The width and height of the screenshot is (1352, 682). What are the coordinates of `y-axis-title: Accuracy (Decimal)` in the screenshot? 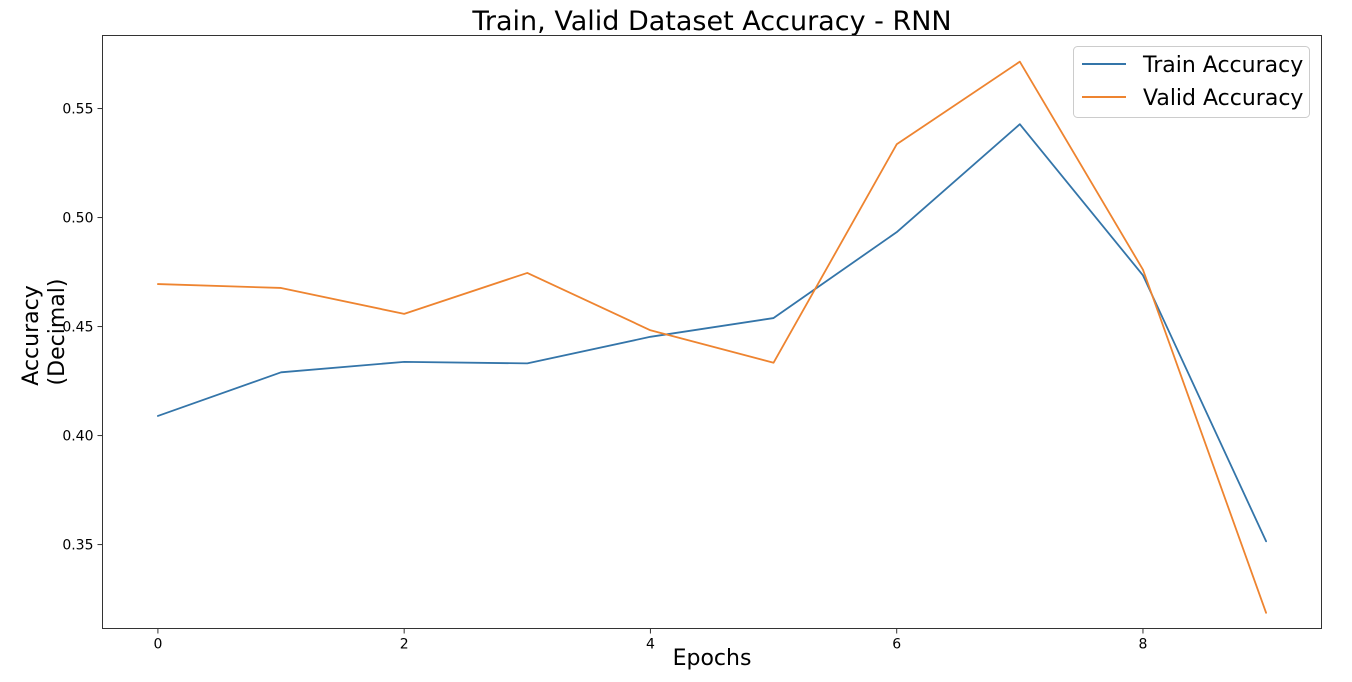 It's located at (44, 331).